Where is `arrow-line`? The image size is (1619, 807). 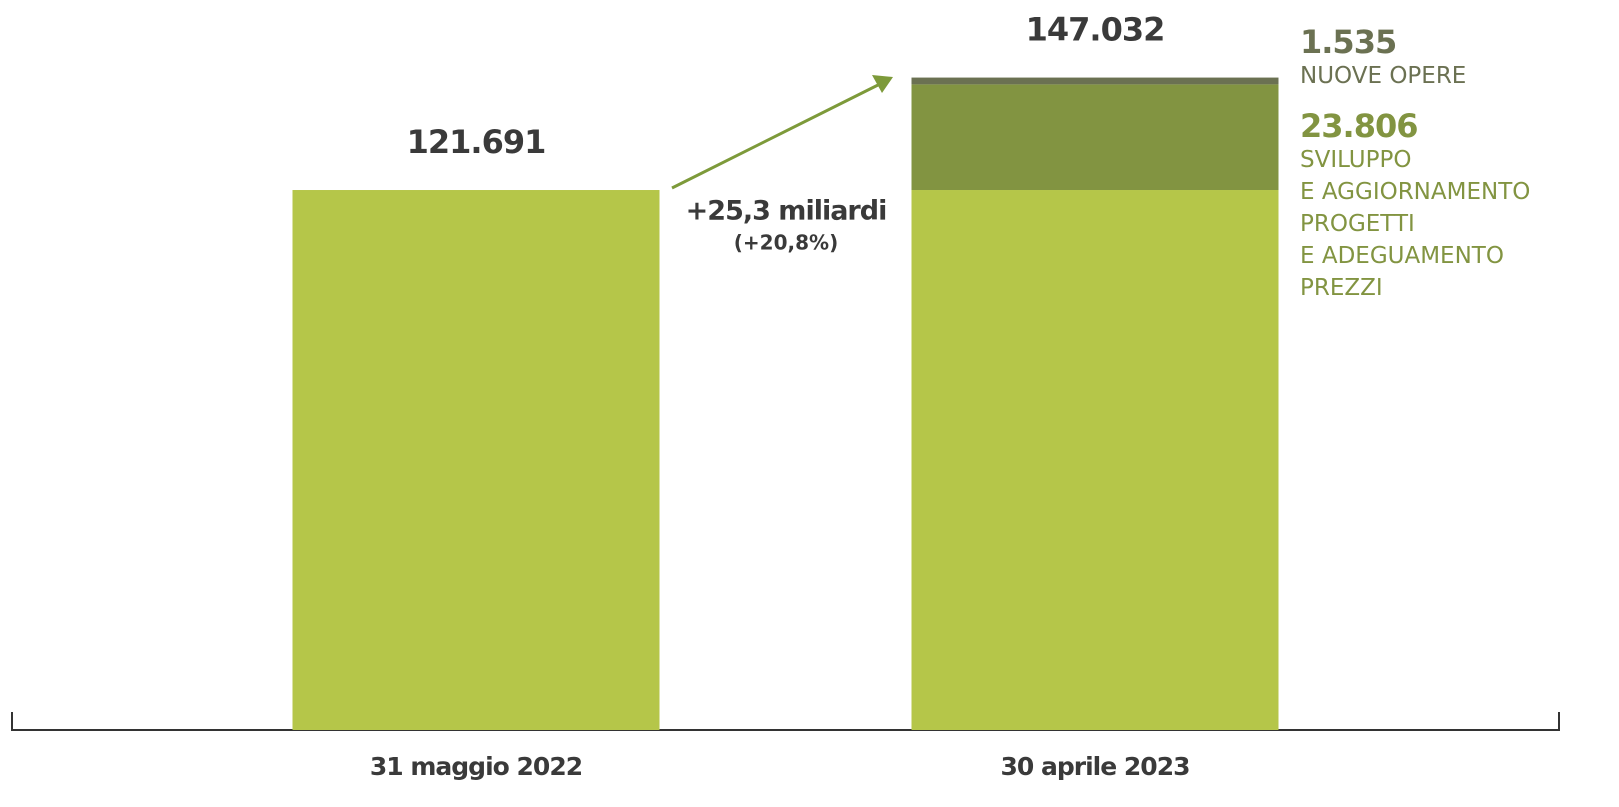
arrow-line is located at coordinates (776, 136).